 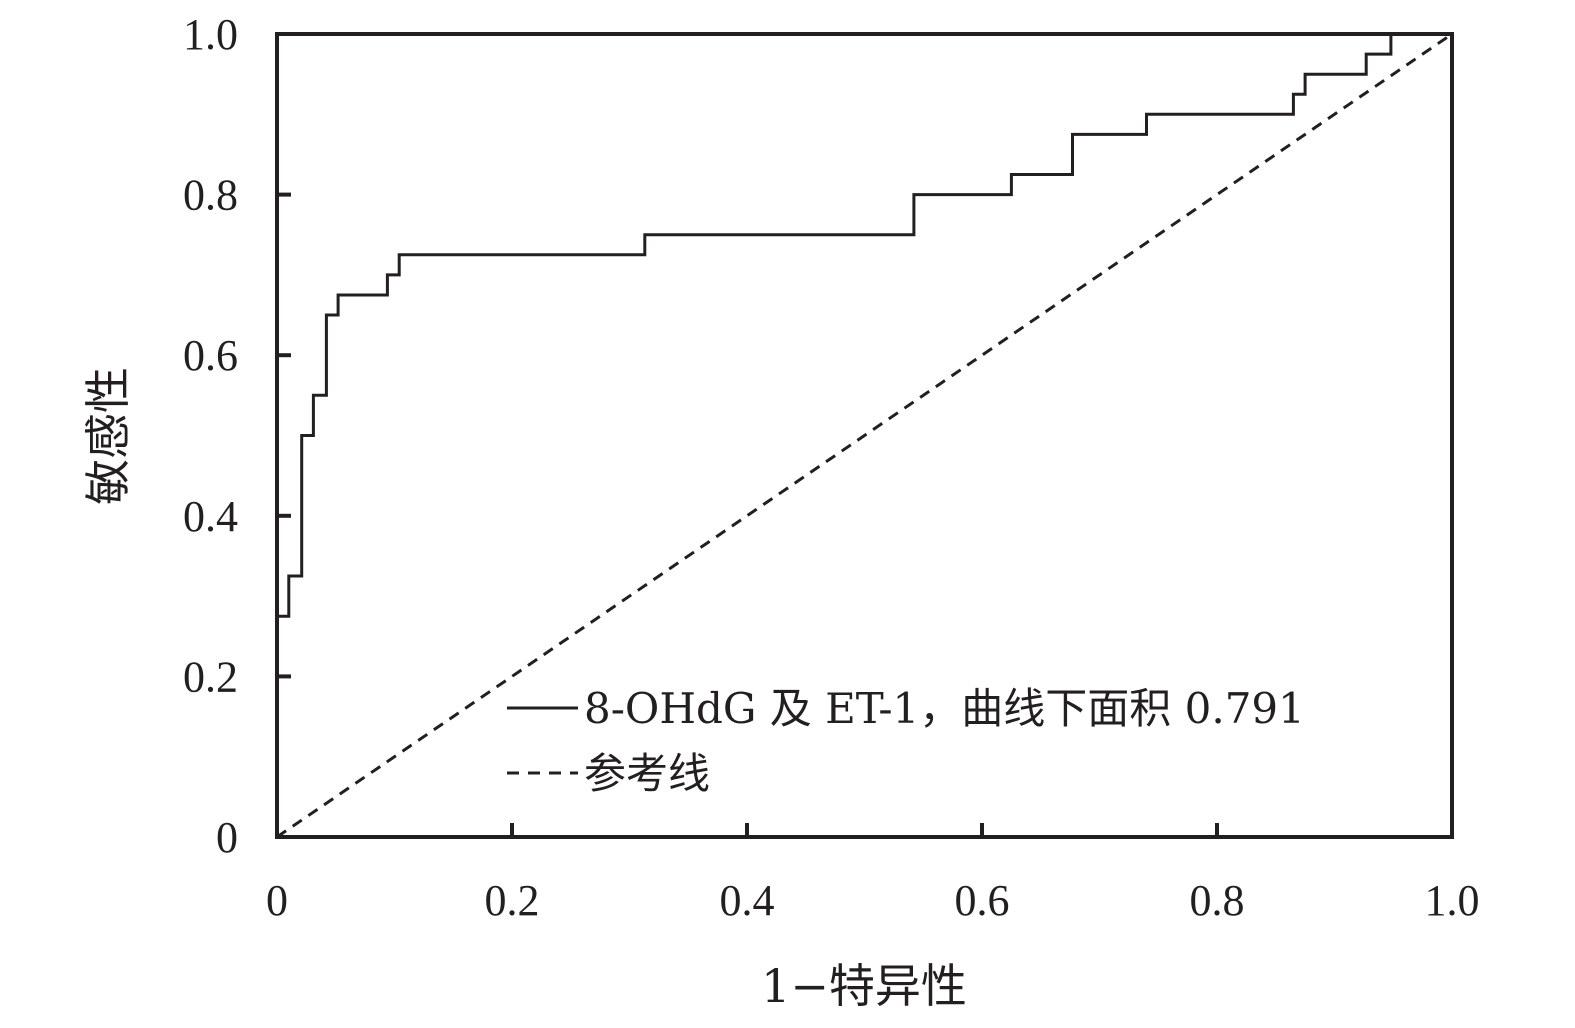 What do you see at coordinates (210, 676) in the screenshot?
I see `y-tick-label: 0.2` at bounding box center [210, 676].